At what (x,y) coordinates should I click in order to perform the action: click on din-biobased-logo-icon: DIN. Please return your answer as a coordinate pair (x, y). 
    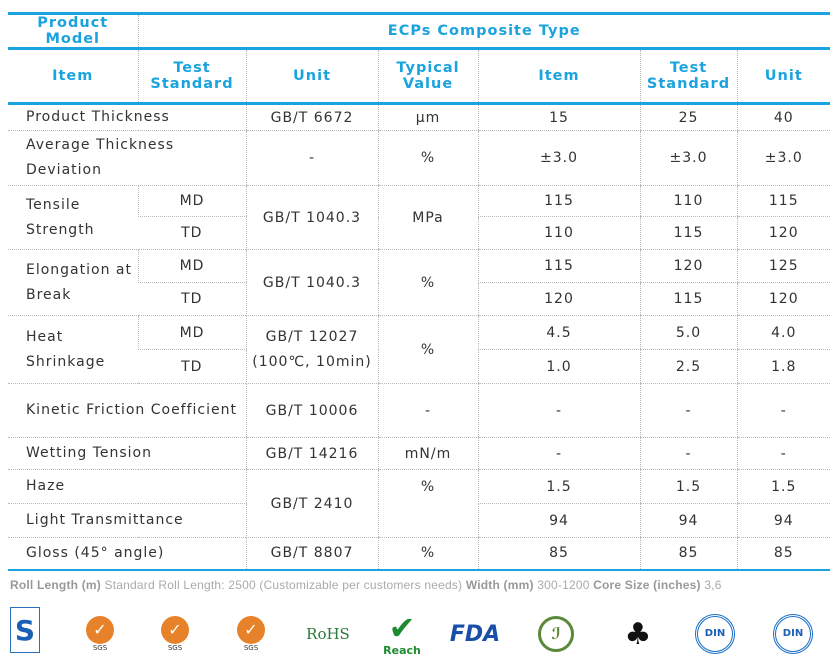
    Looking at the image, I should click on (715, 634).